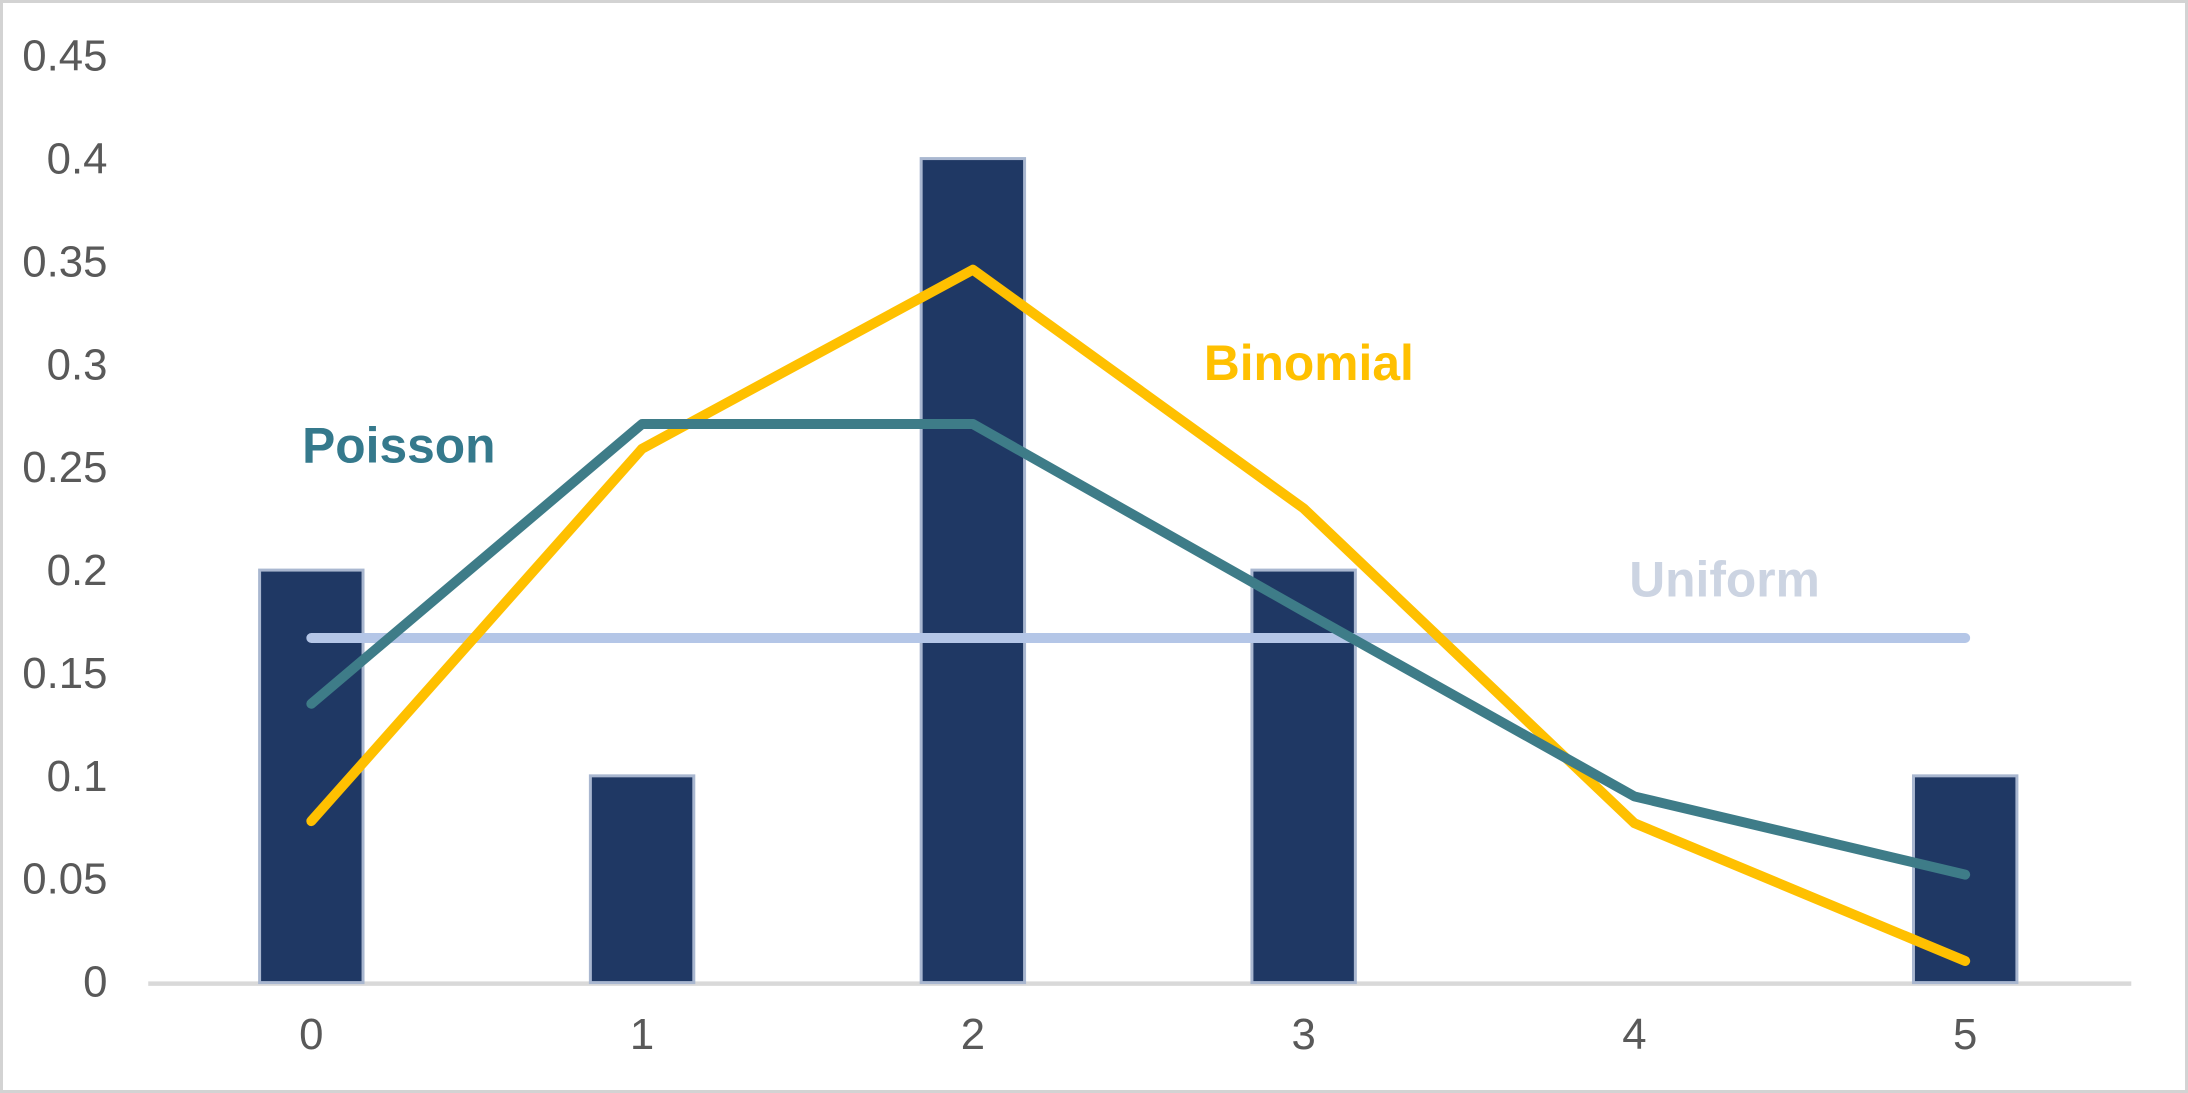 The height and width of the screenshot is (1093, 2188). Describe the element at coordinates (973, 1034) in the screenshot. I see `x-tick-label-2: 2` at that location.